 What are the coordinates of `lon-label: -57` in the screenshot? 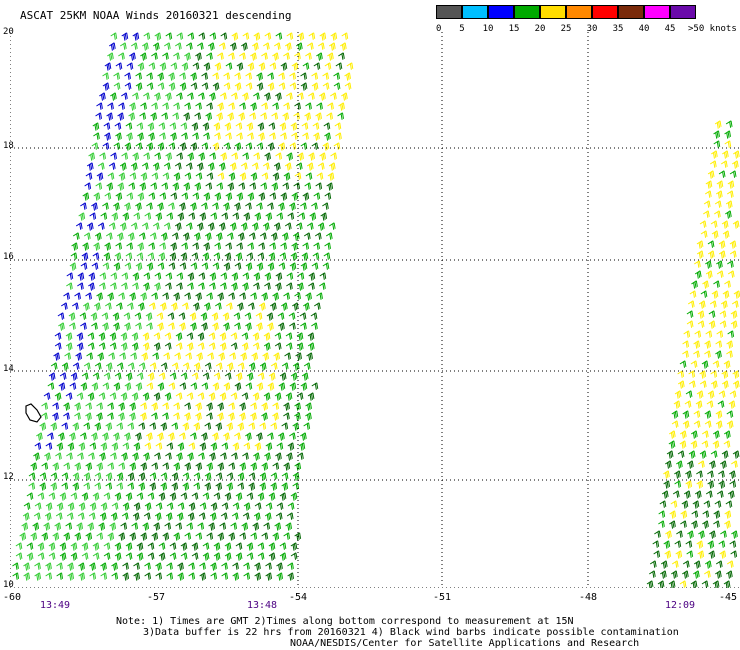 It's located at (156, 597).